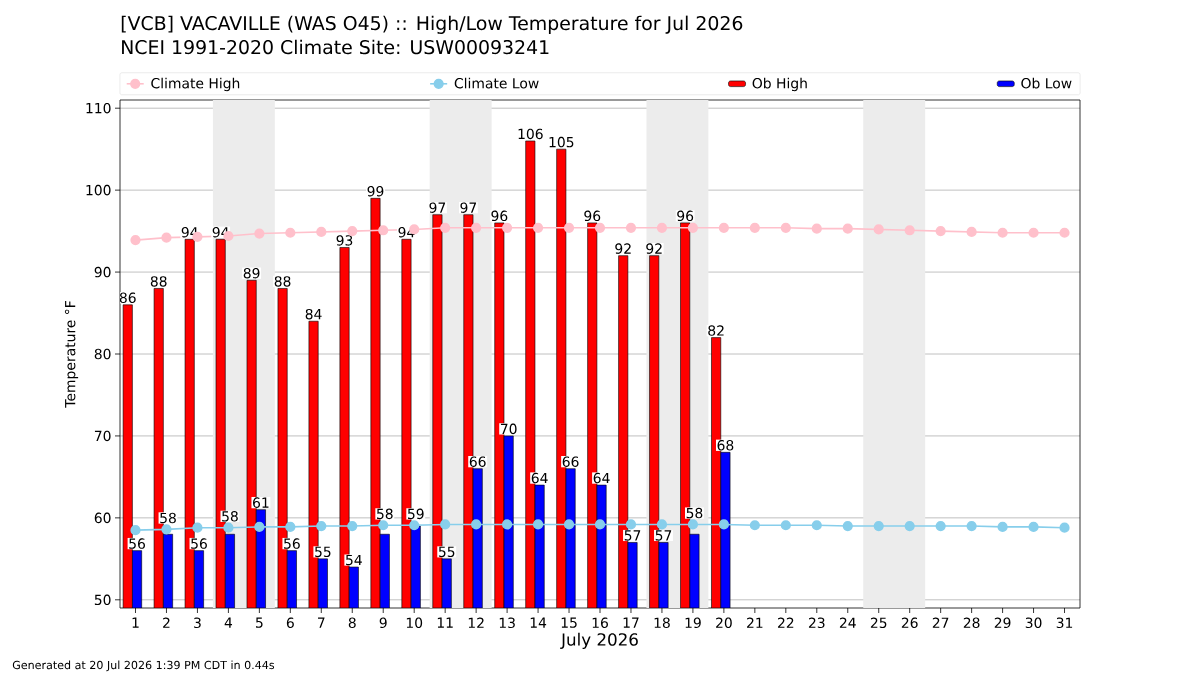 The image size is (1200, 675). Describe the element at coordinates (432, 24) in the screenshot. I see `chart-title: [VCB] VACAVILLE (WAS O45) :: High/Low Temperature for Jul 2026` at that location.